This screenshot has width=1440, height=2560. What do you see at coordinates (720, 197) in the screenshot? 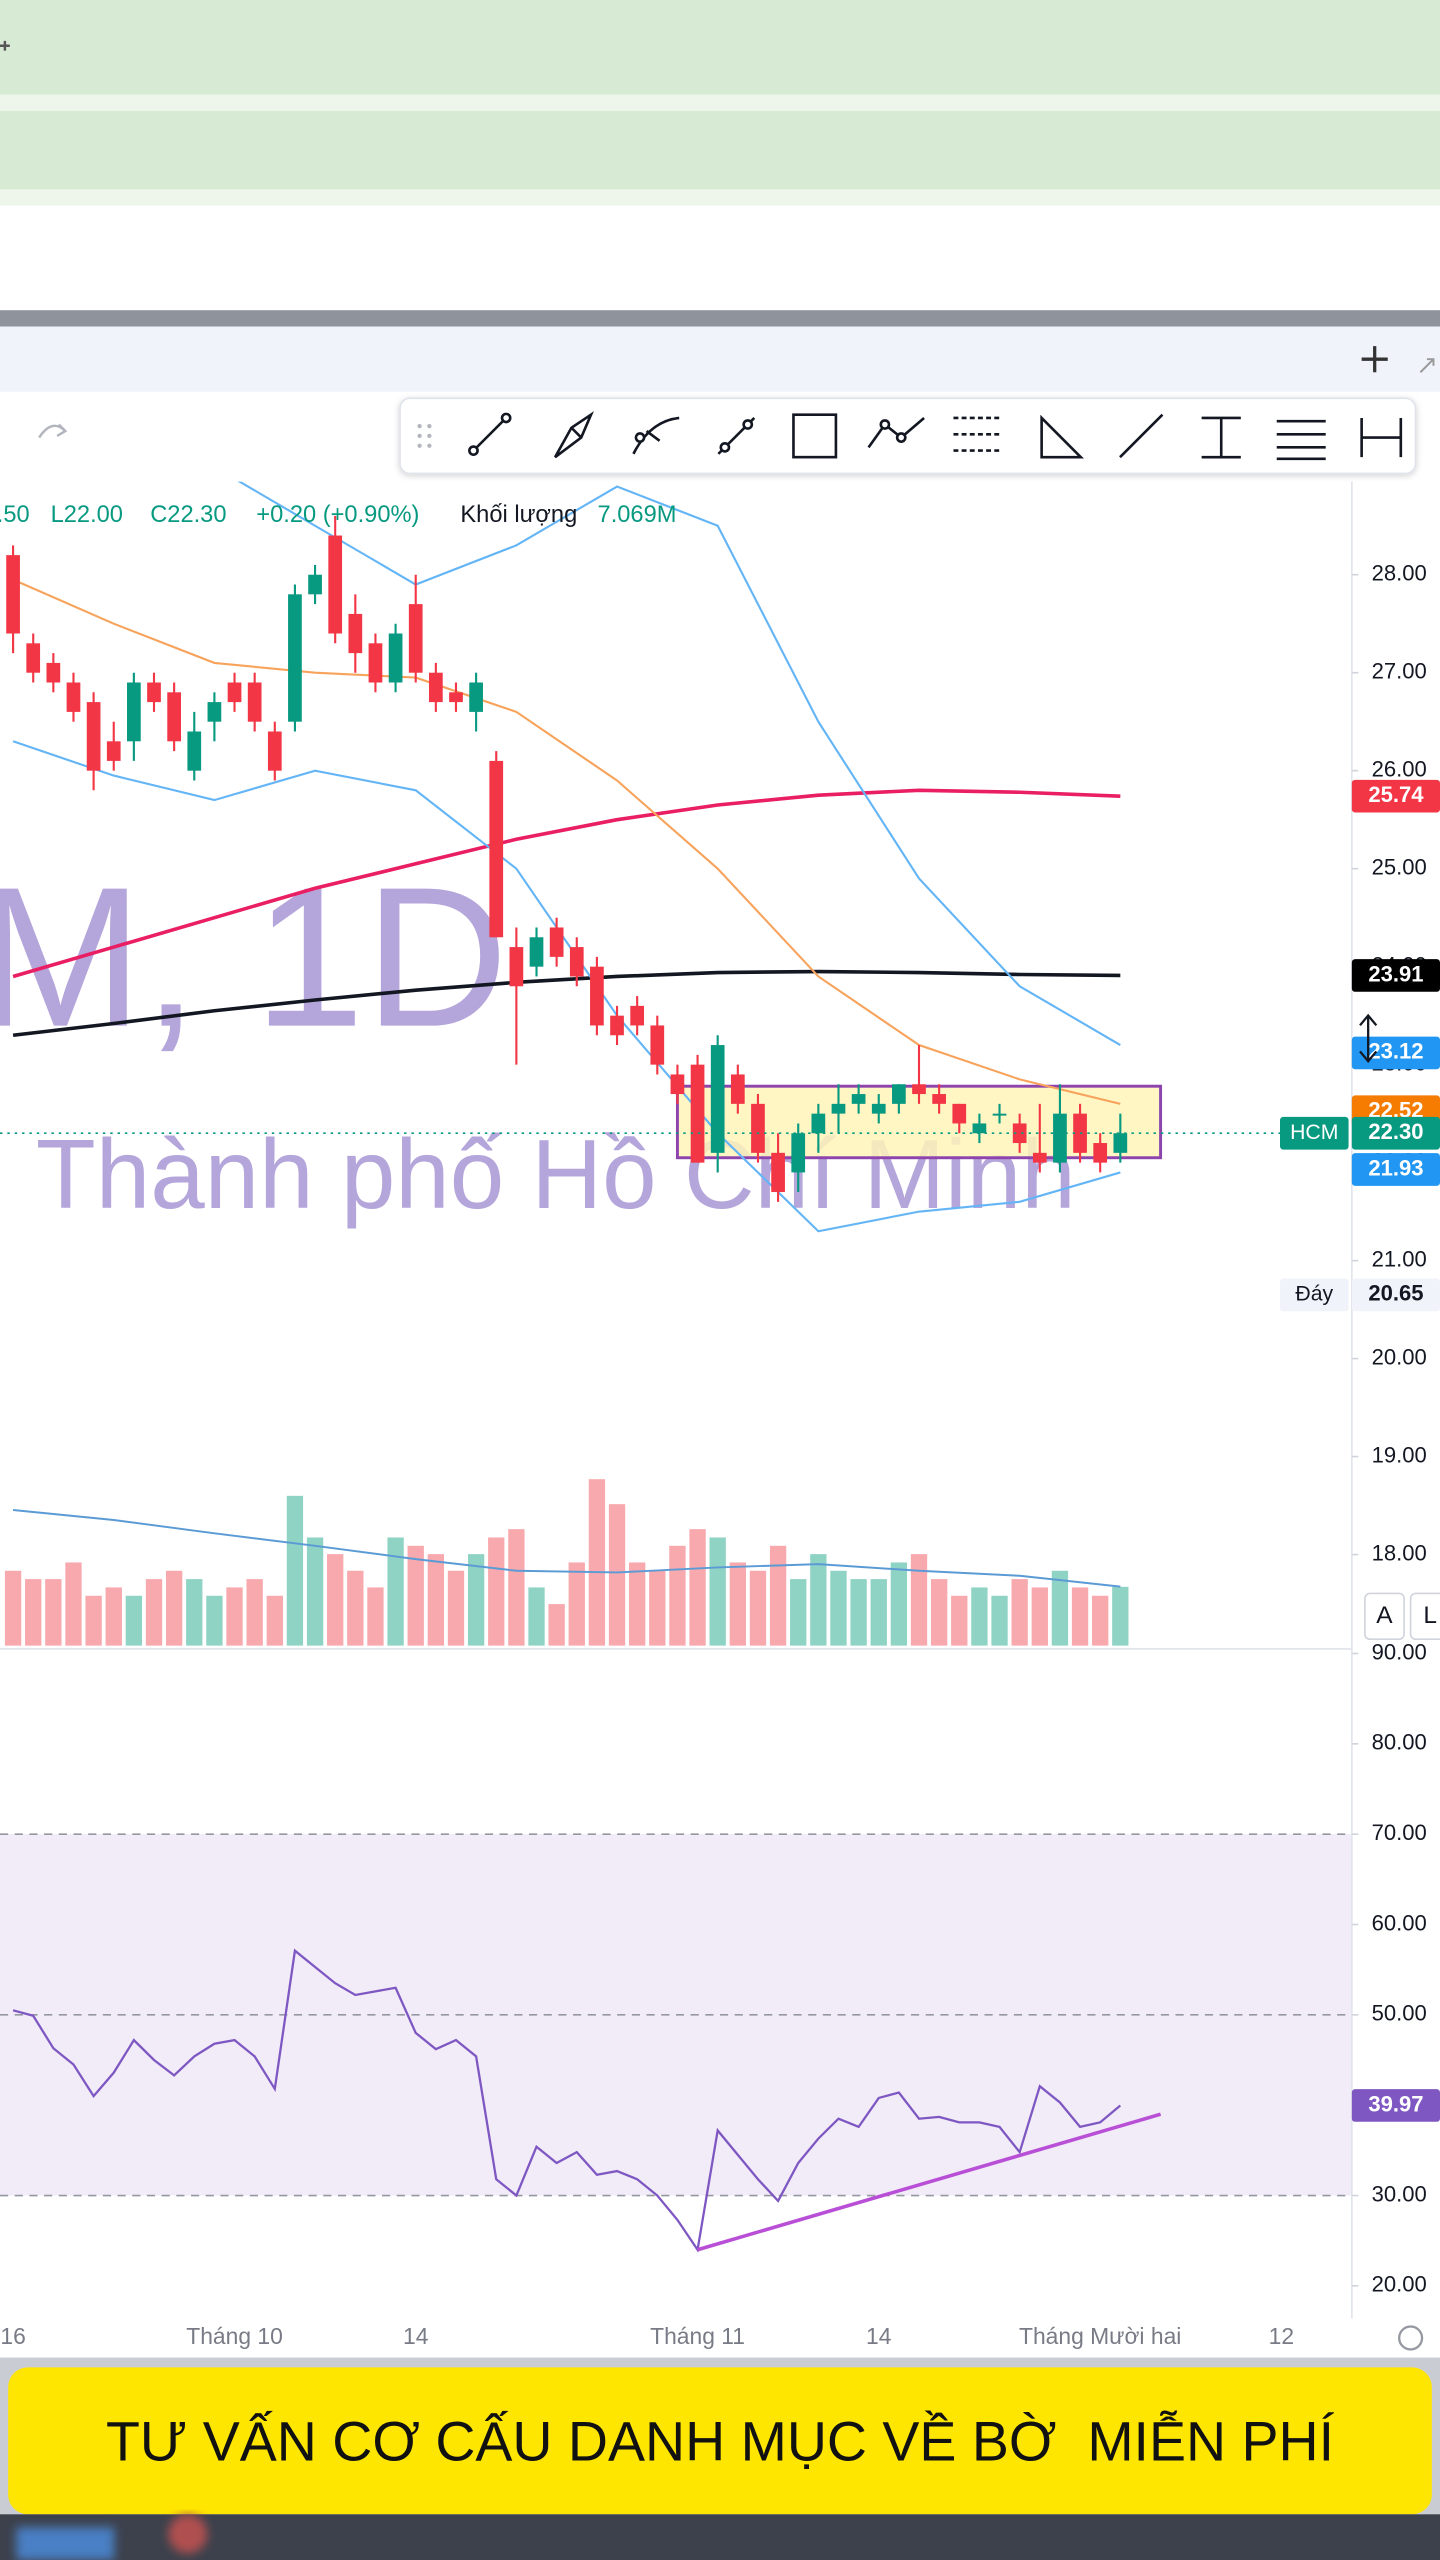
I see `top-gap` at bounding box center [720, 197].